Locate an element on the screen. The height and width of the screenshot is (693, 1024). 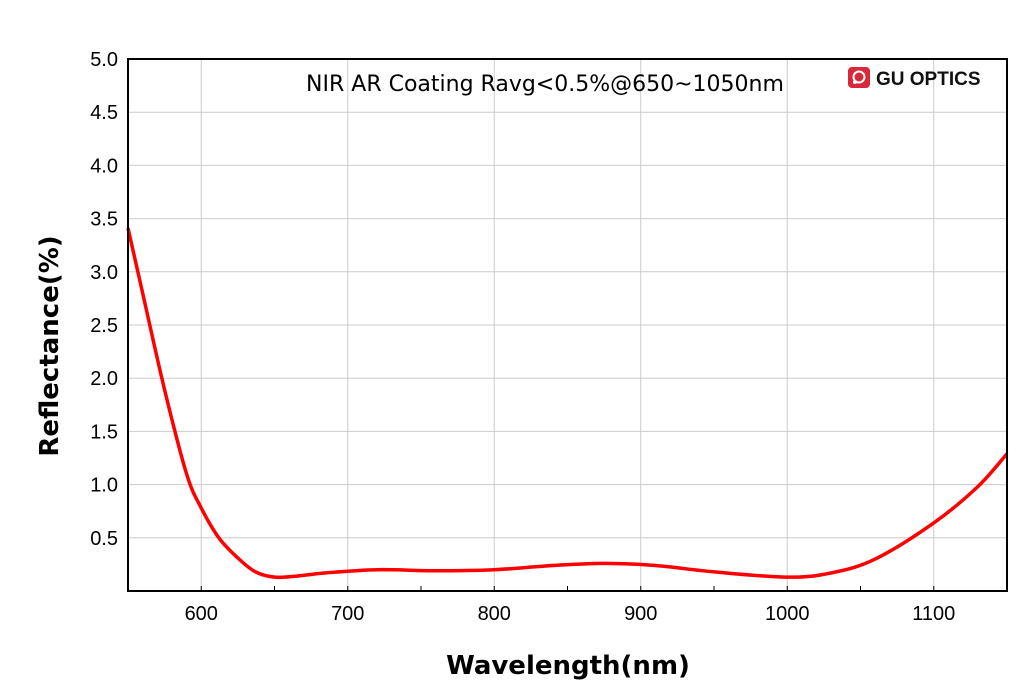
y-tick-label: 3.0 is located at coordinates (104, 273).